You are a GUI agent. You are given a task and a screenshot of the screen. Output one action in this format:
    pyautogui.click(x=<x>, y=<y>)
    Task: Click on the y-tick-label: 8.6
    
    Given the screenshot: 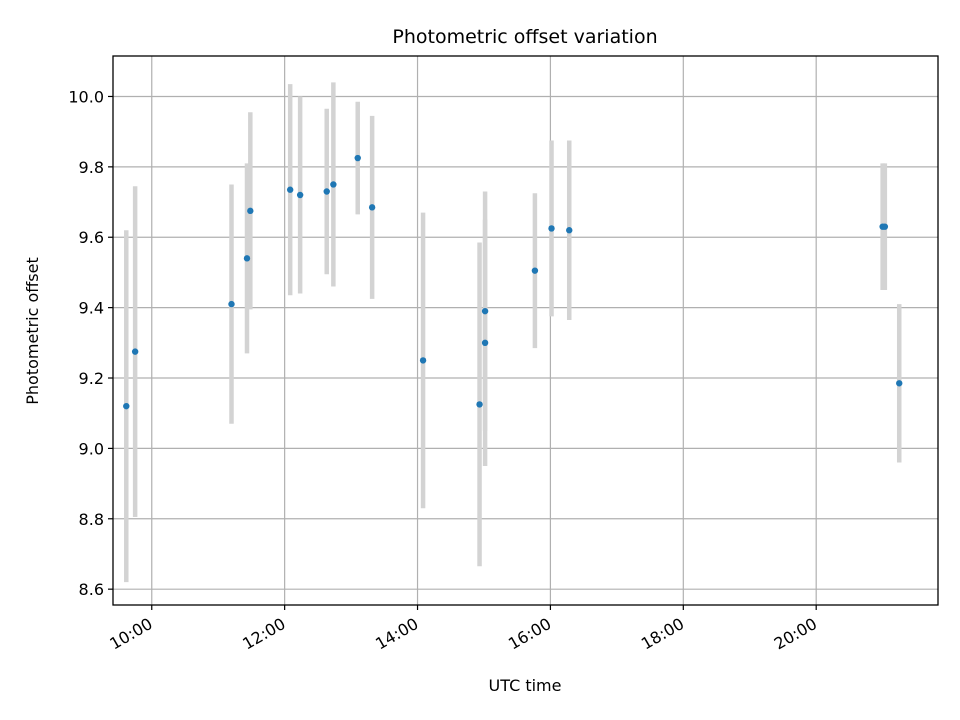 What is the action you would take?
    pyautogui.click(x=91, y=589)
    